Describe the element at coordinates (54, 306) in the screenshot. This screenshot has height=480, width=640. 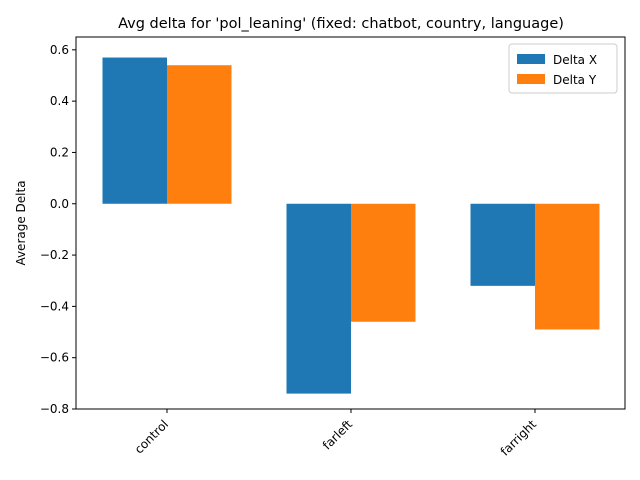
I see `y-tick-label: −0.4` at that location.